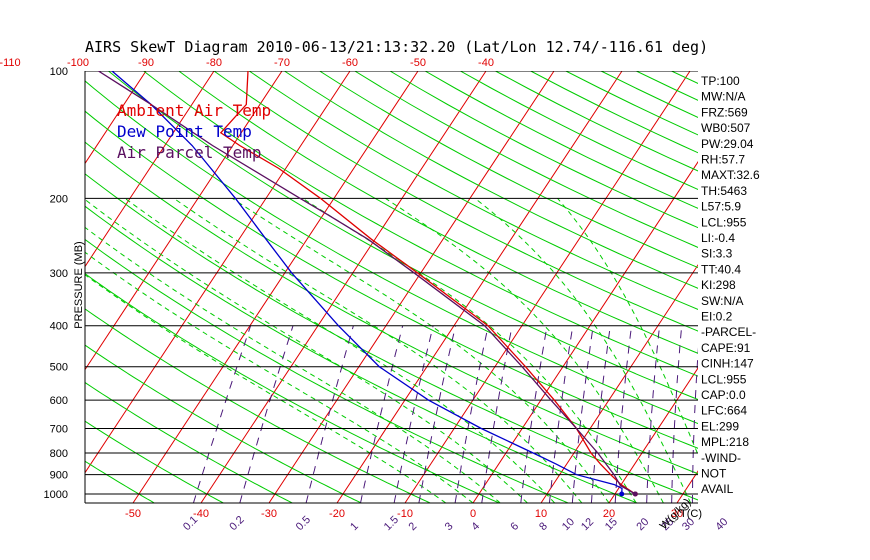  I want to click on bottom-temp-tick: 30, so click(677, 514).